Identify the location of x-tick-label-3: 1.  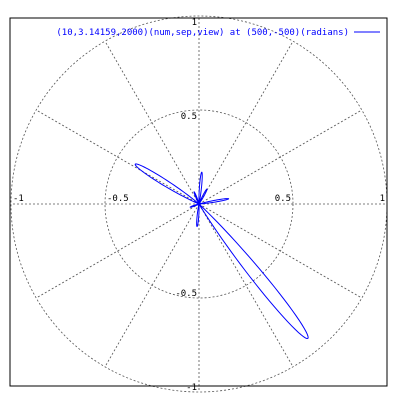
(382, 199).